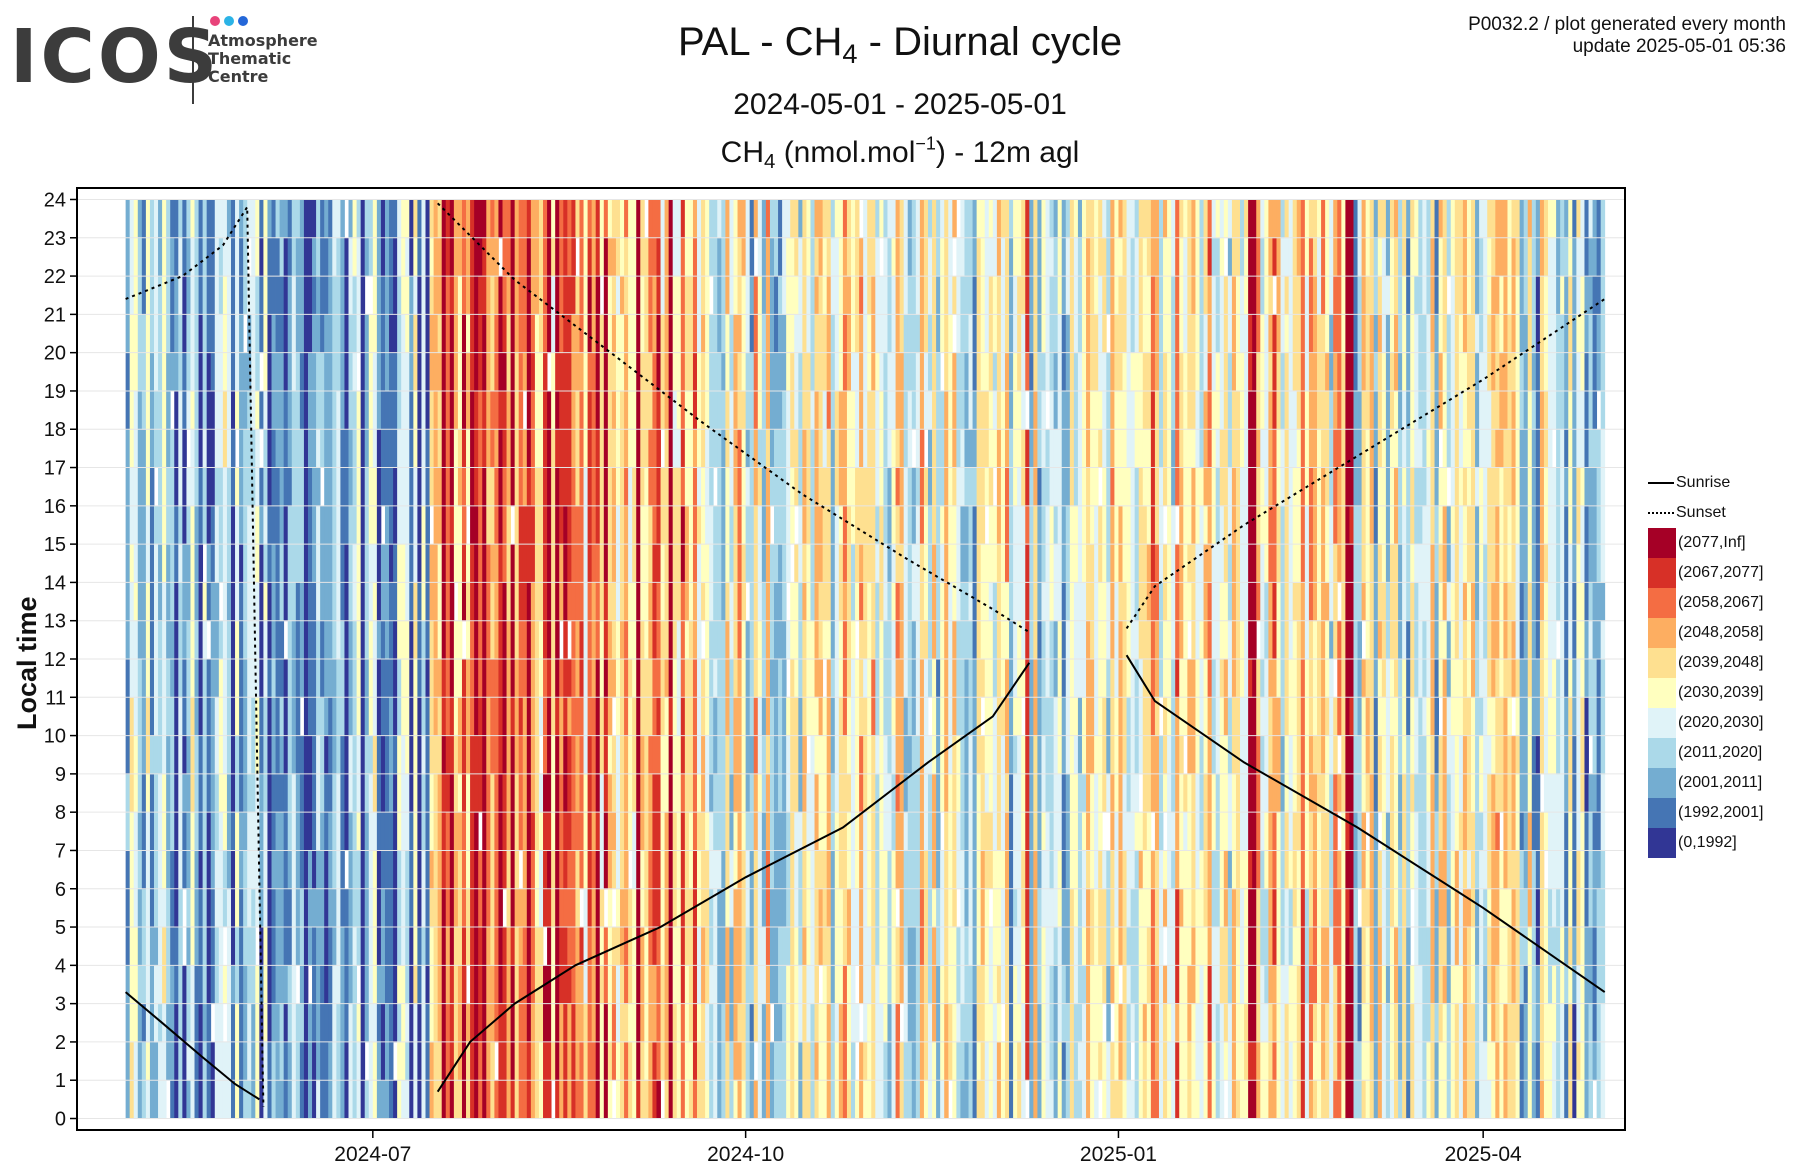 The width and height of the screenshot is (1800, 1170). I want to click on chart-subtitle: CH4 (nmol.mol−1) - 12m agl, so click(900, 153).